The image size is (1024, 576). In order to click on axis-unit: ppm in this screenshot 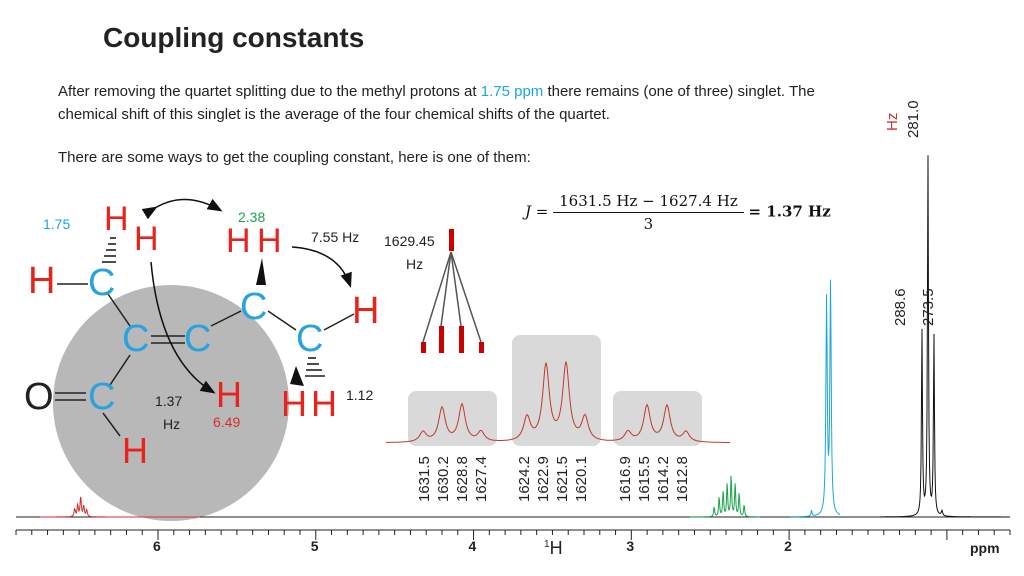, I will do `click(985, 548)`.